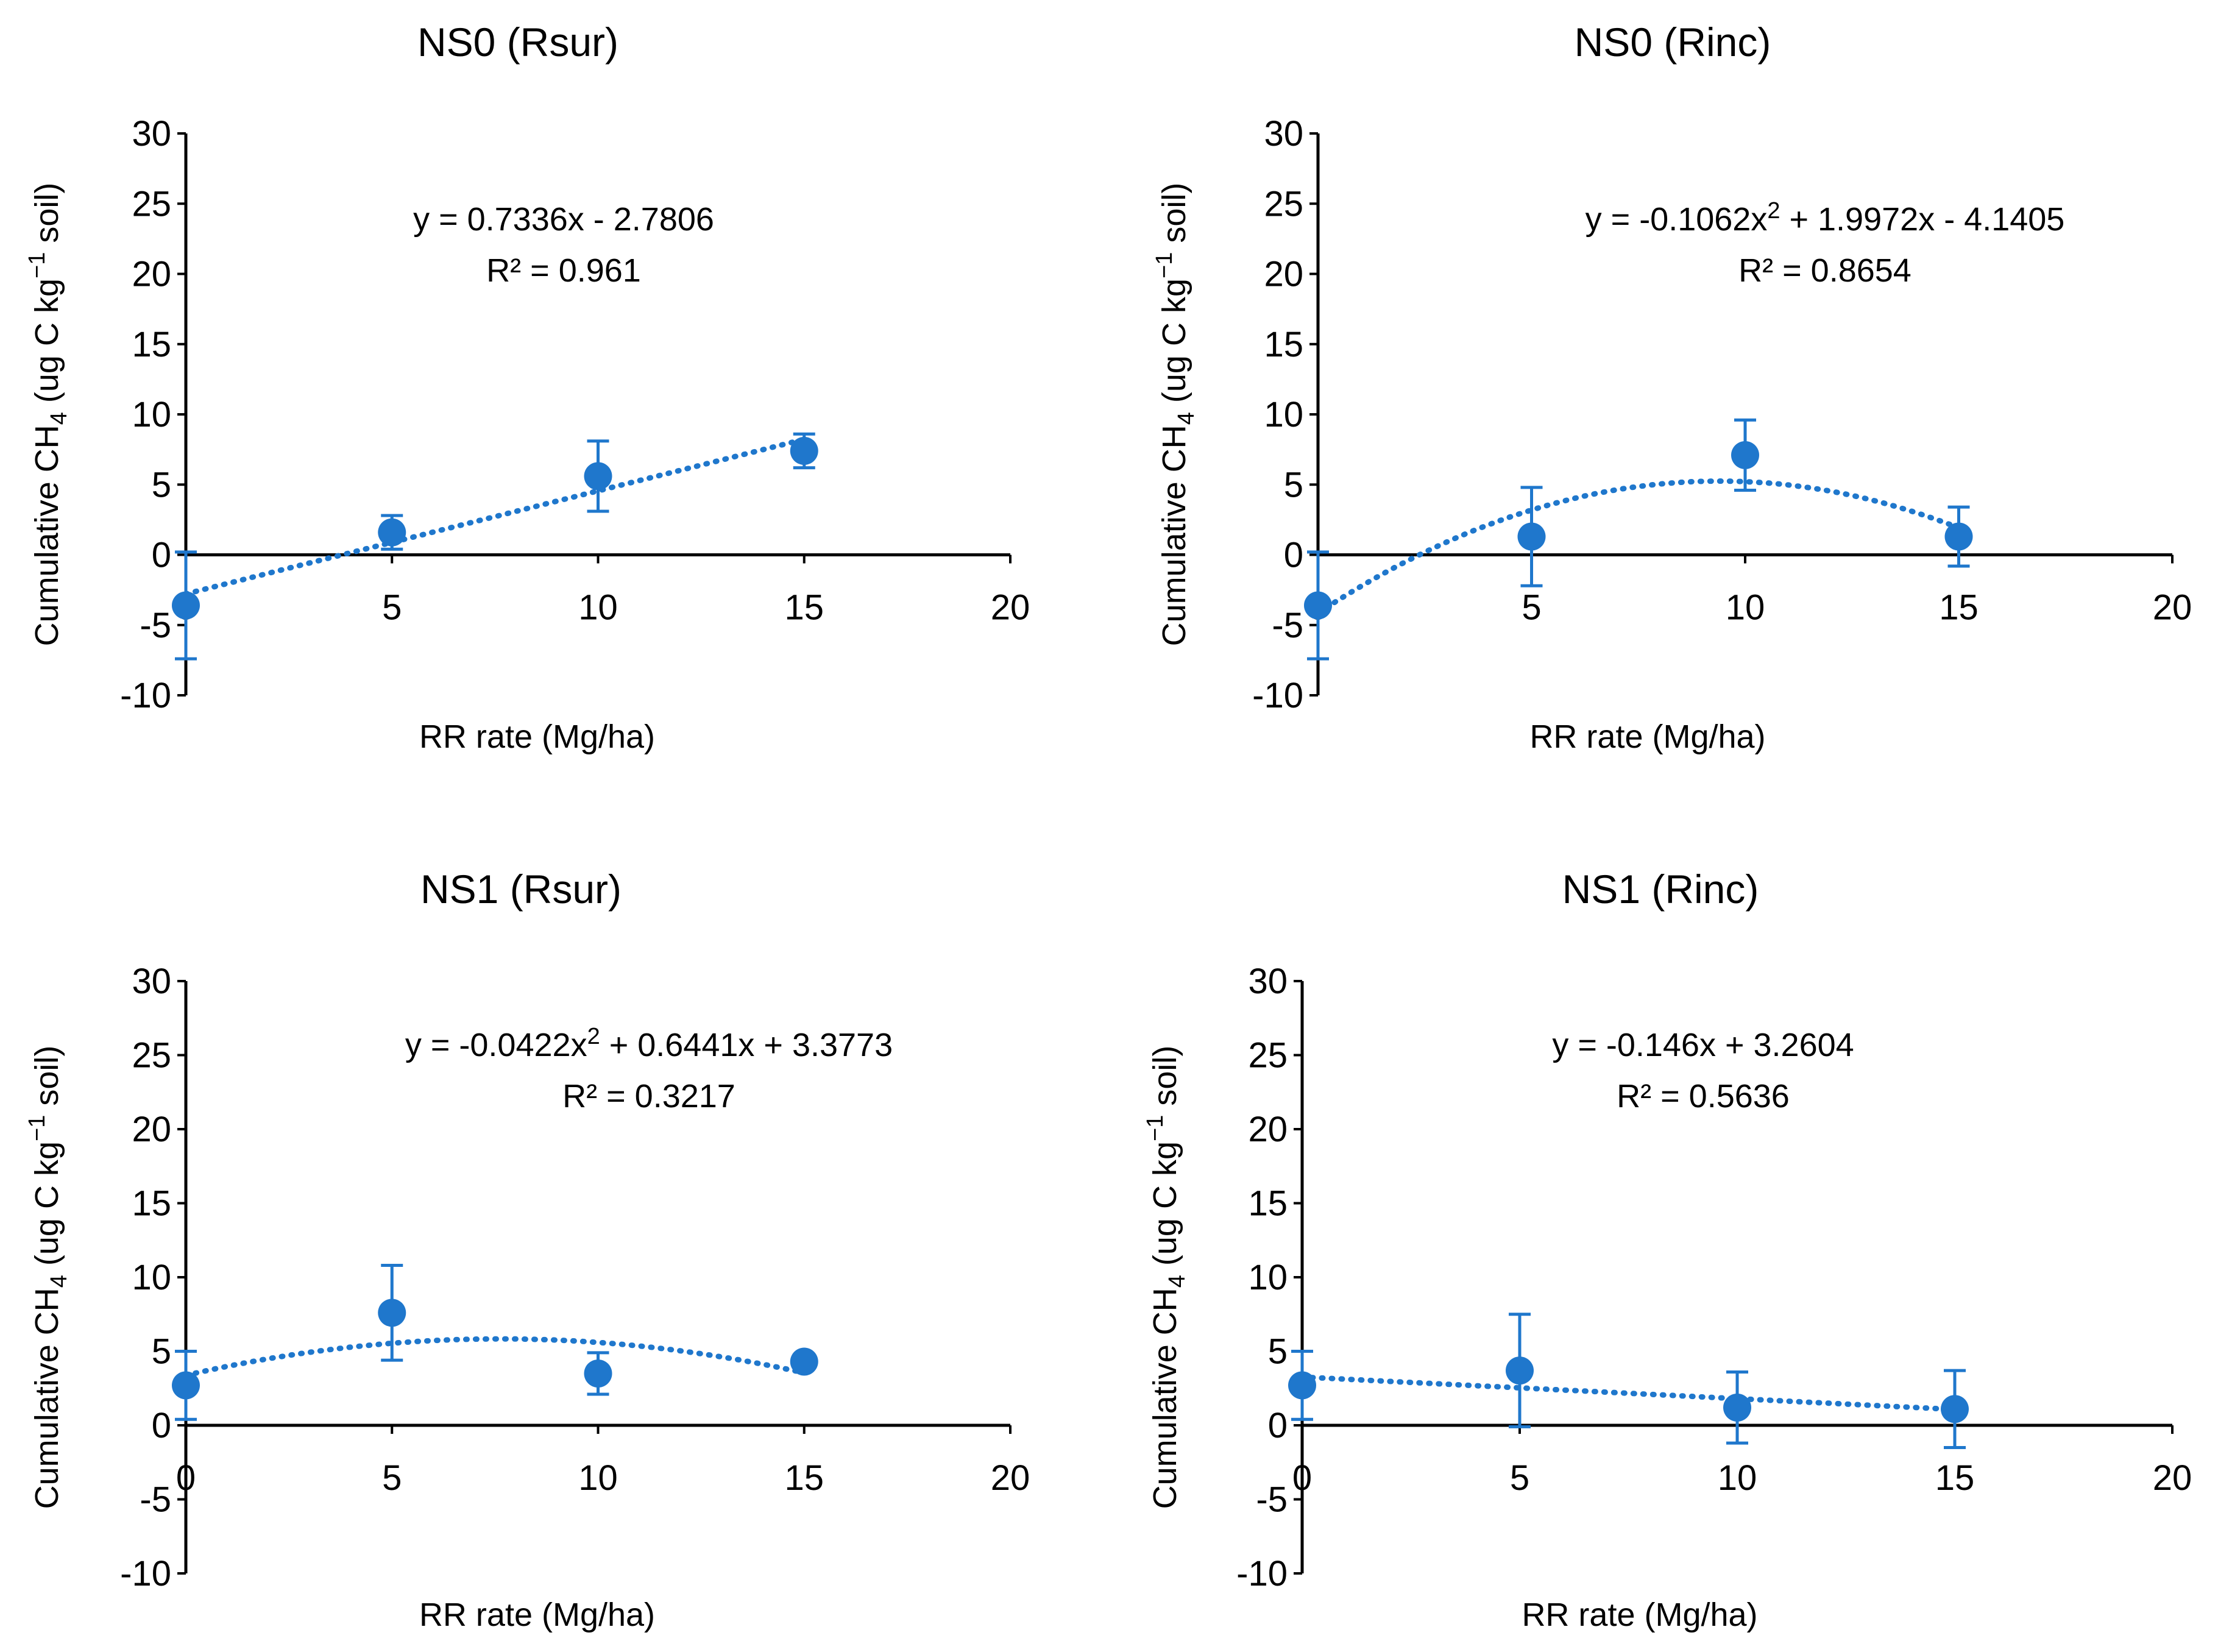  What do you see at coordinates (1660, 889) in the screenshot?
I see `chart-title: NS1 (Rinc)` at bounding box center [1660, 889].